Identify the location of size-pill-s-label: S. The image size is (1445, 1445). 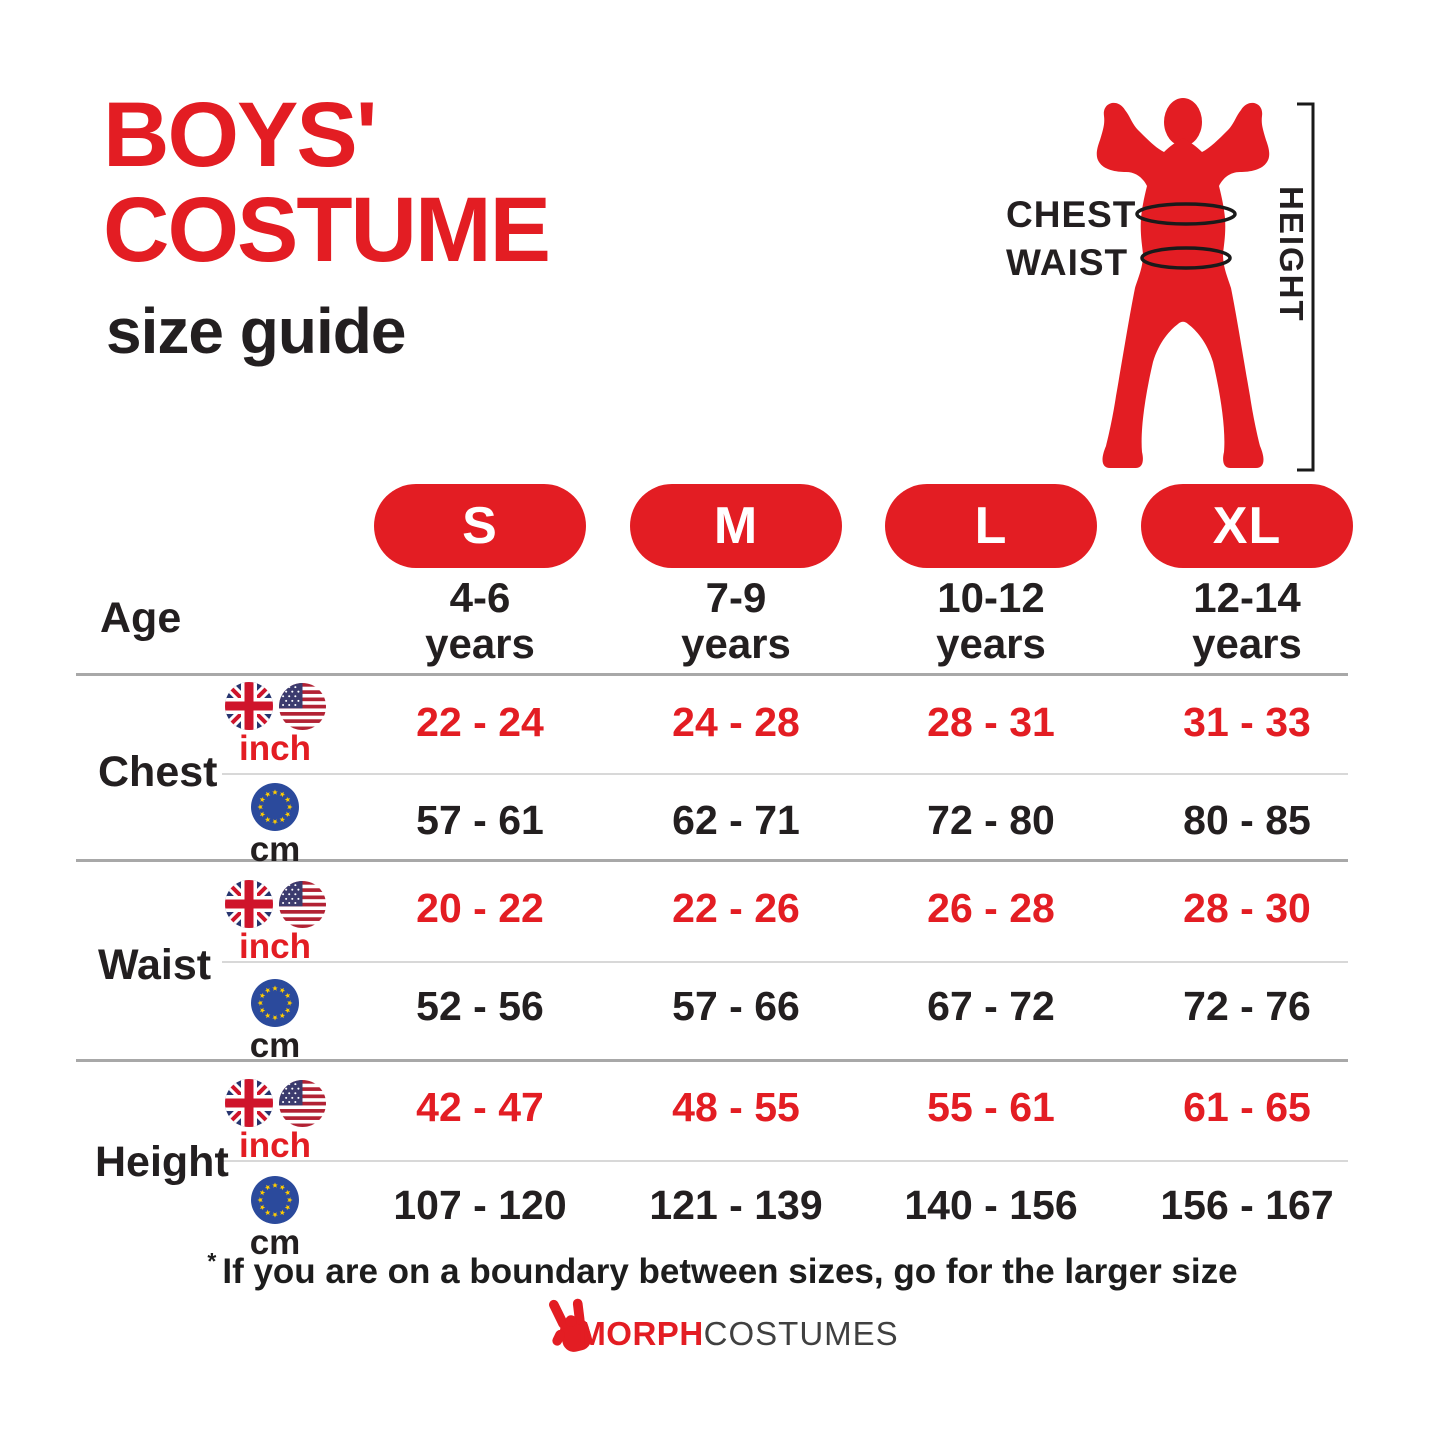
(480, 526).